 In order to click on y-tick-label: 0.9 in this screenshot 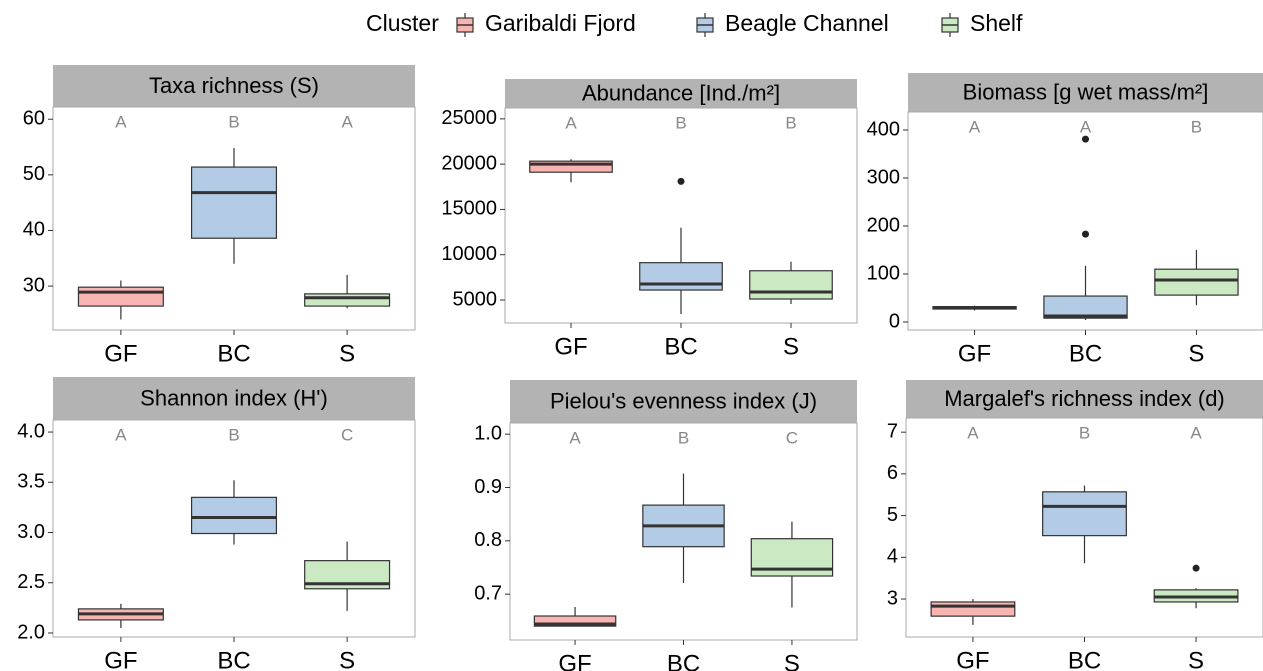, I will do `click(488, 487)`.